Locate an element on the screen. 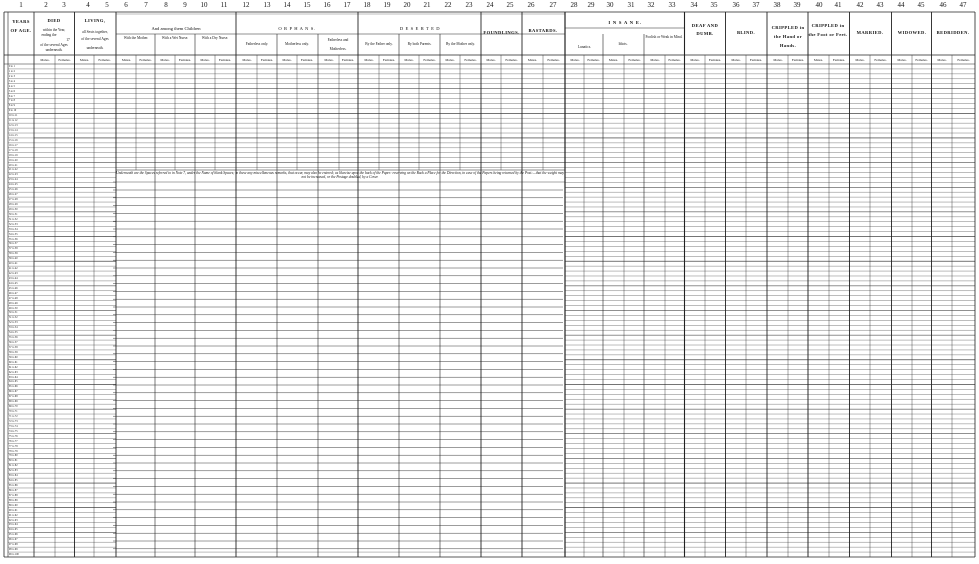  age-row-label: 60 to 61 is located at coordinates (13, 362).